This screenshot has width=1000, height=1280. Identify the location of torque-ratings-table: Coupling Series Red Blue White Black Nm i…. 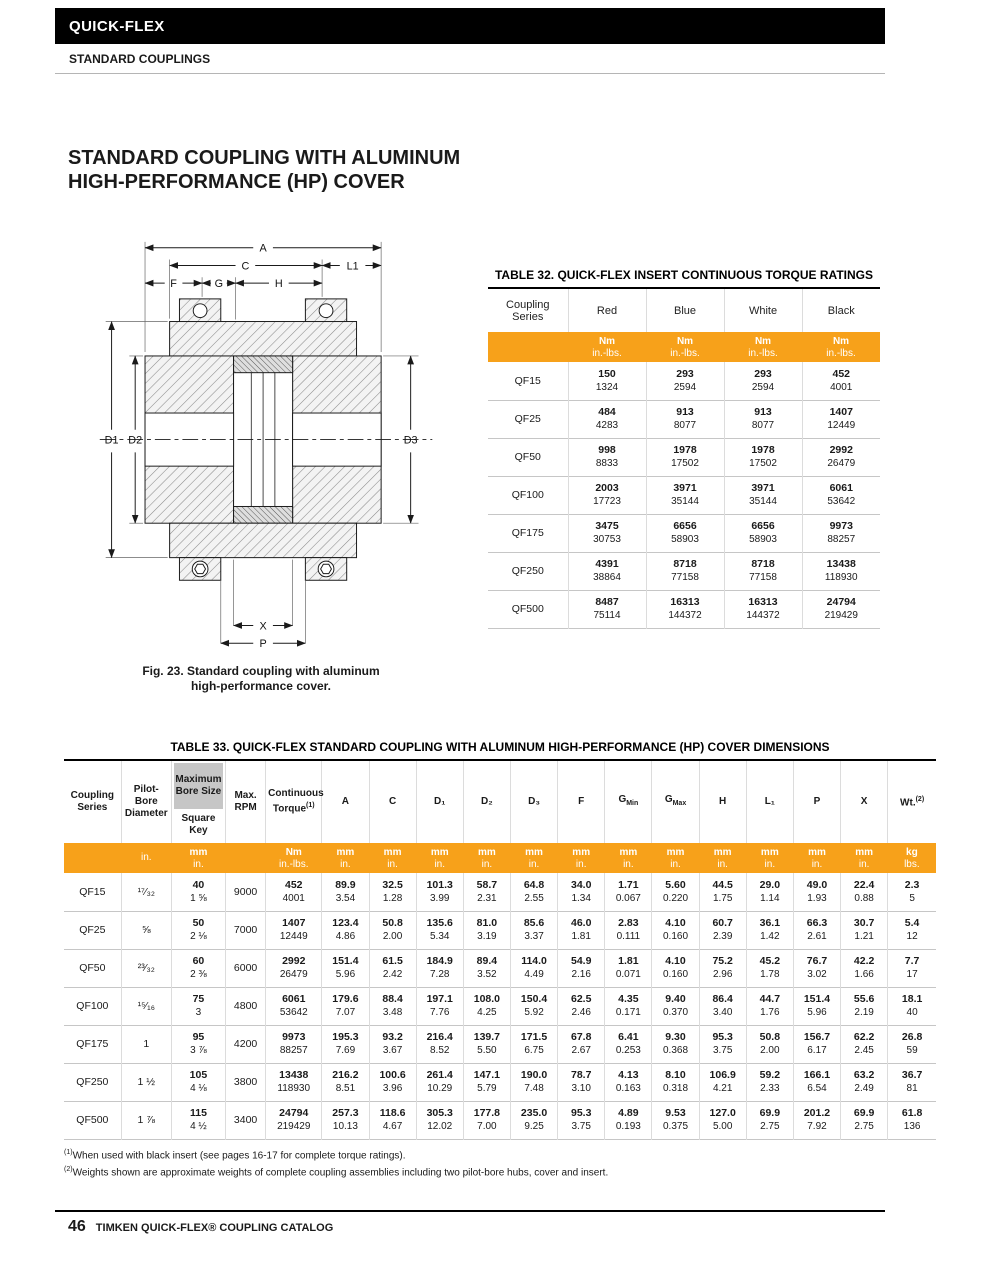
(684, 458).